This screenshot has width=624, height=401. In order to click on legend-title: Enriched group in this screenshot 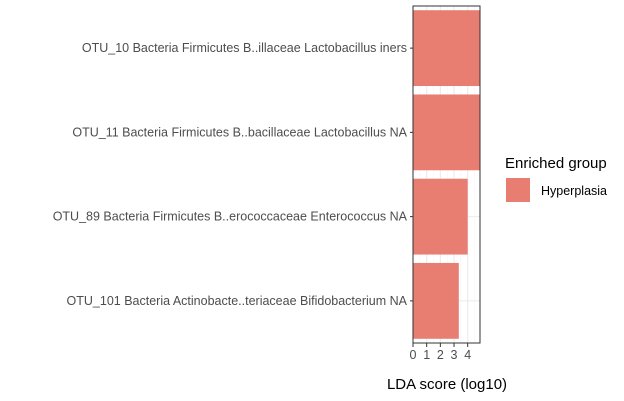, I will do `click(556, 163)`.